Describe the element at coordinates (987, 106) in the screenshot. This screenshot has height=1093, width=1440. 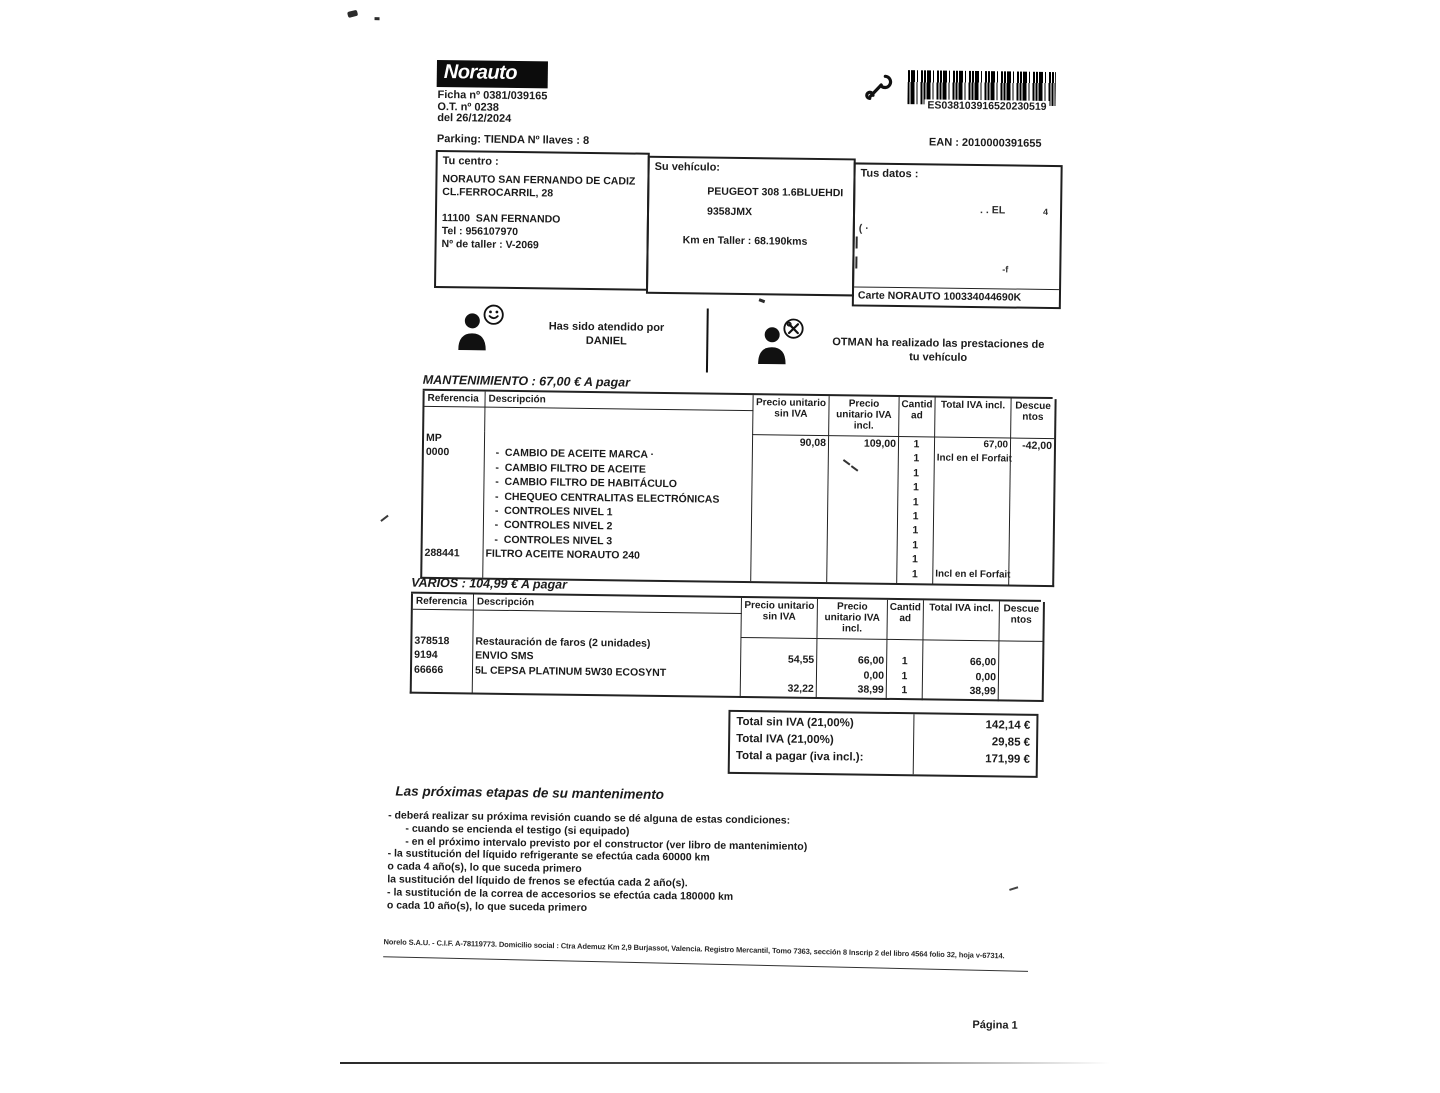
I see `barcode-value: ES038103916520230519` at that location.